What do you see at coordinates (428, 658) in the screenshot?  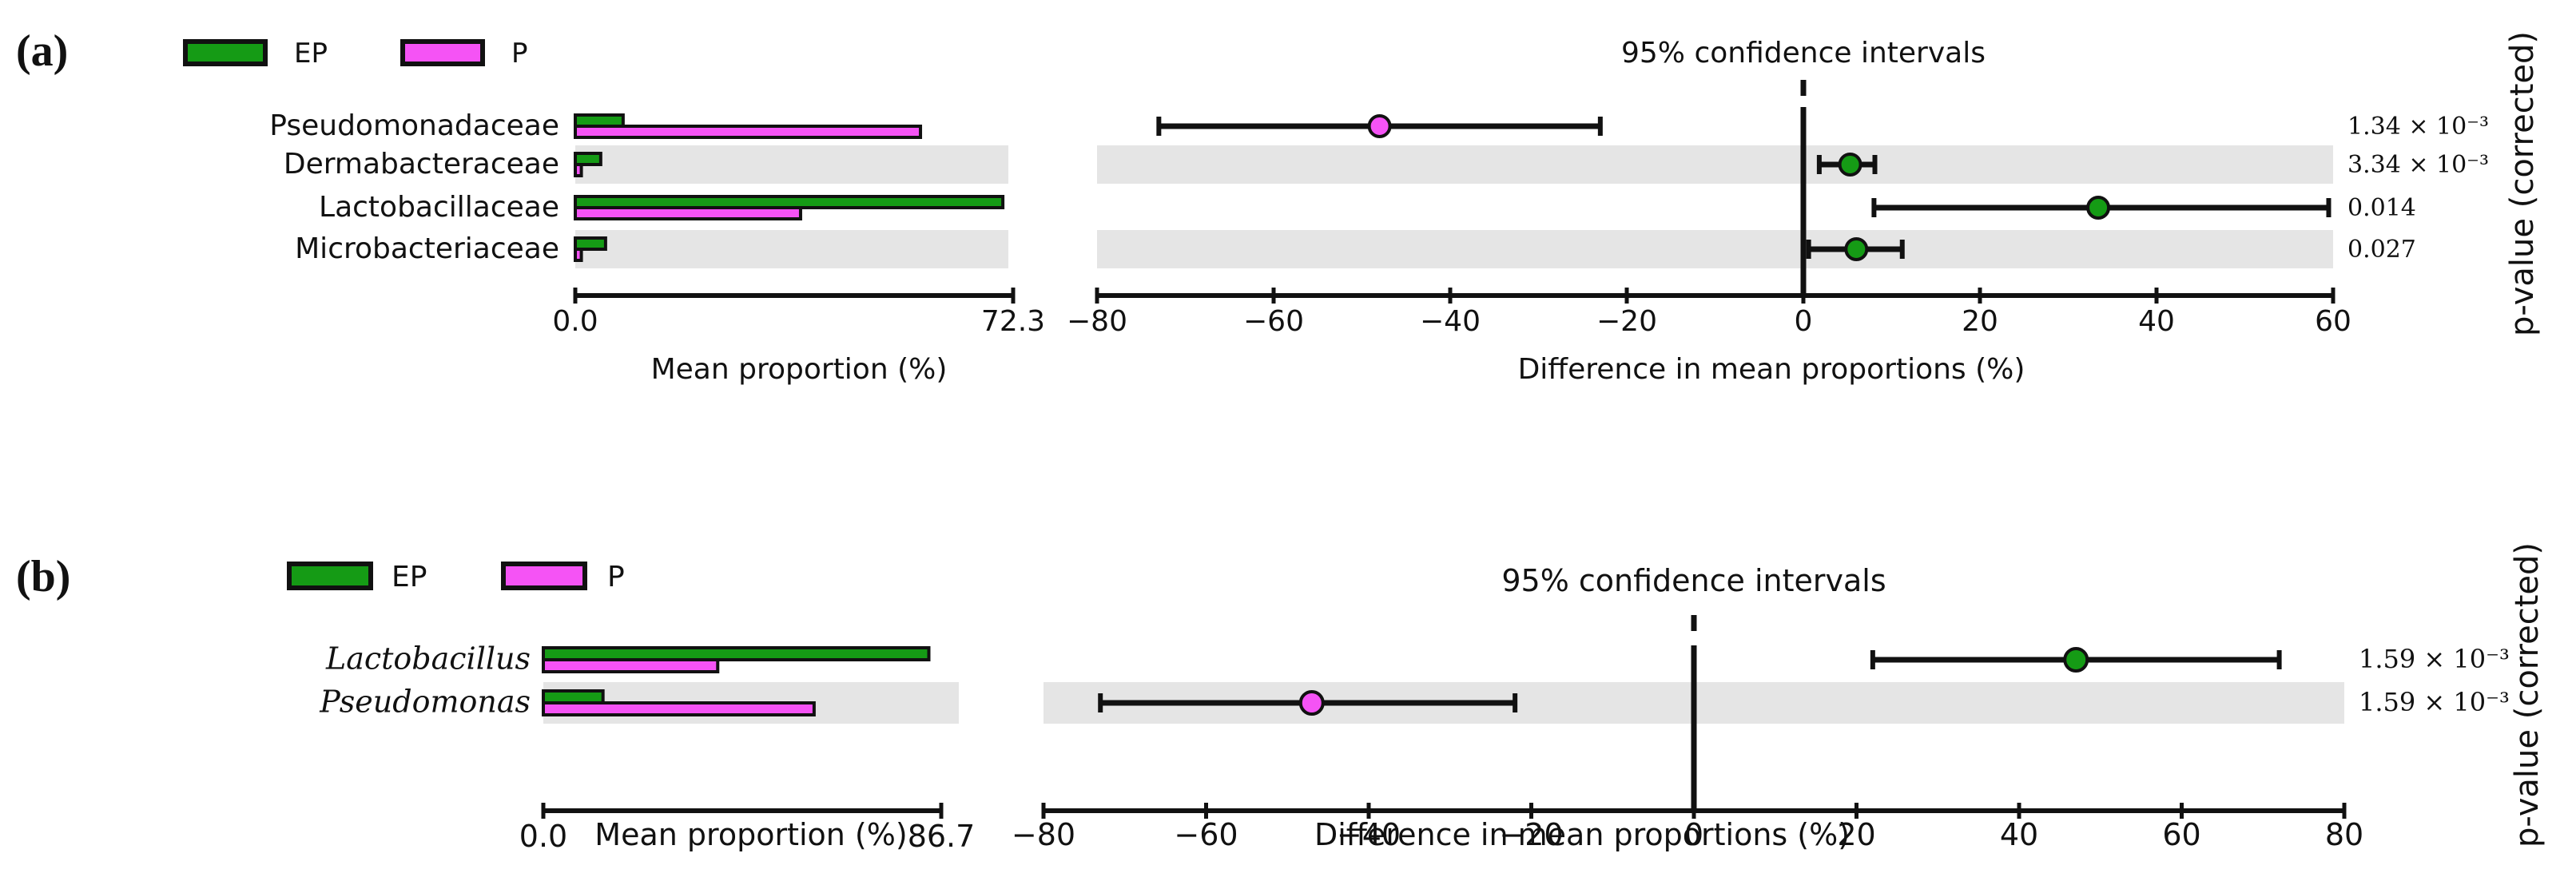 I see `category-label: Lactobacillus` at bounding box center [428, 658].